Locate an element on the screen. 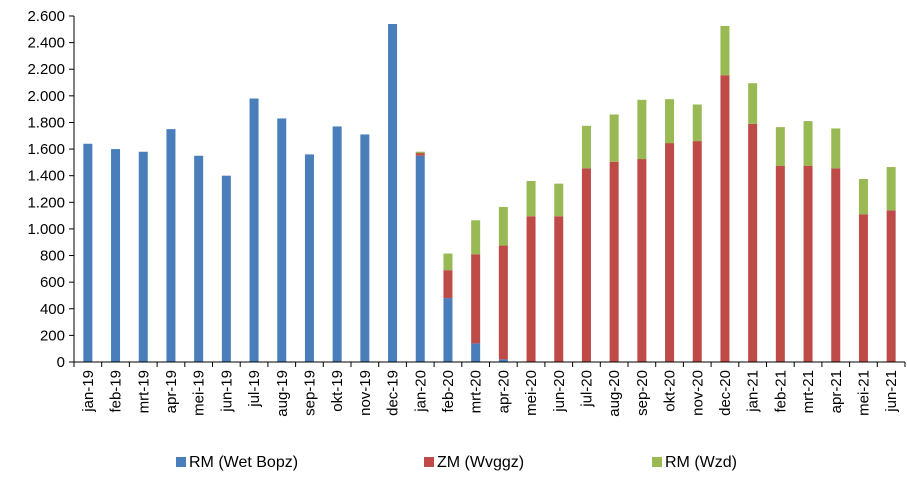  y-tick-label: 0 is located at coordinates (61, 362).